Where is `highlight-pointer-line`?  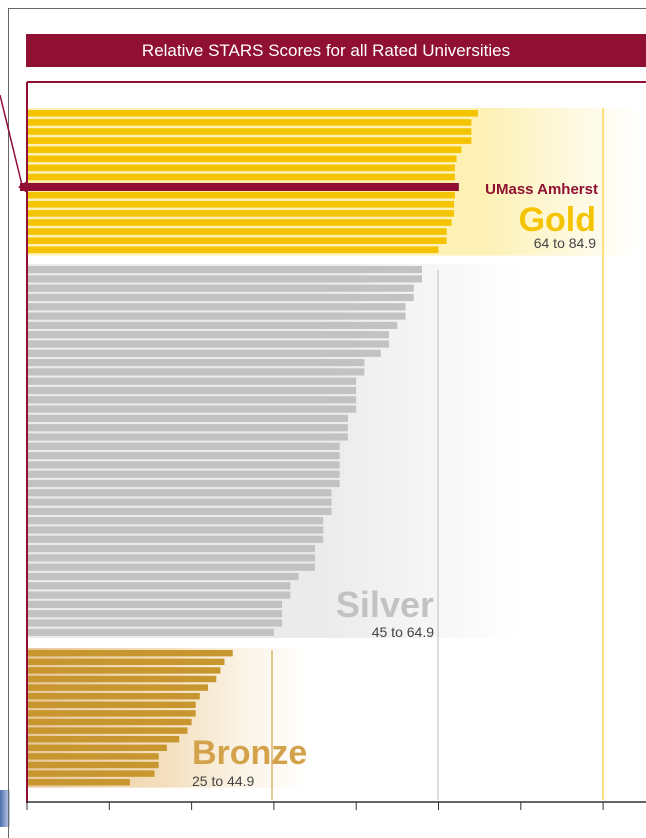
highlight-pointer-line is located at coordinates (11, 140).